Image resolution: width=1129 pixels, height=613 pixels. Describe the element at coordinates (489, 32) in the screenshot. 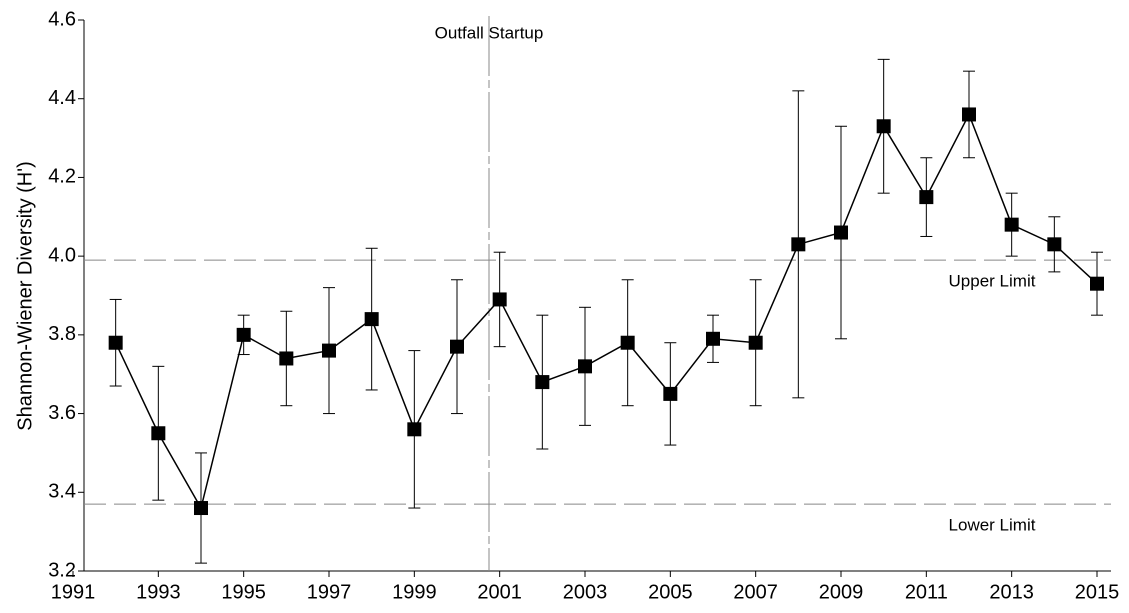

I see `outfall-label: Outfall Startup` at that location.